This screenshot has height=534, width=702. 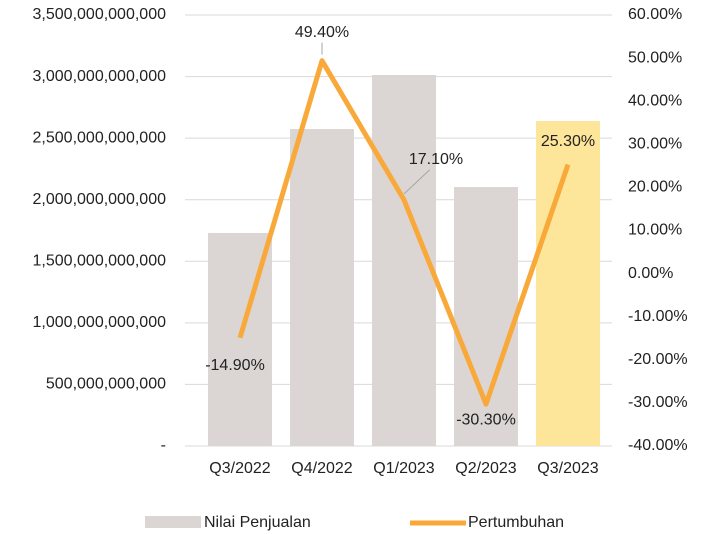 I want to click on leader-line, so click(x=416, y=182).